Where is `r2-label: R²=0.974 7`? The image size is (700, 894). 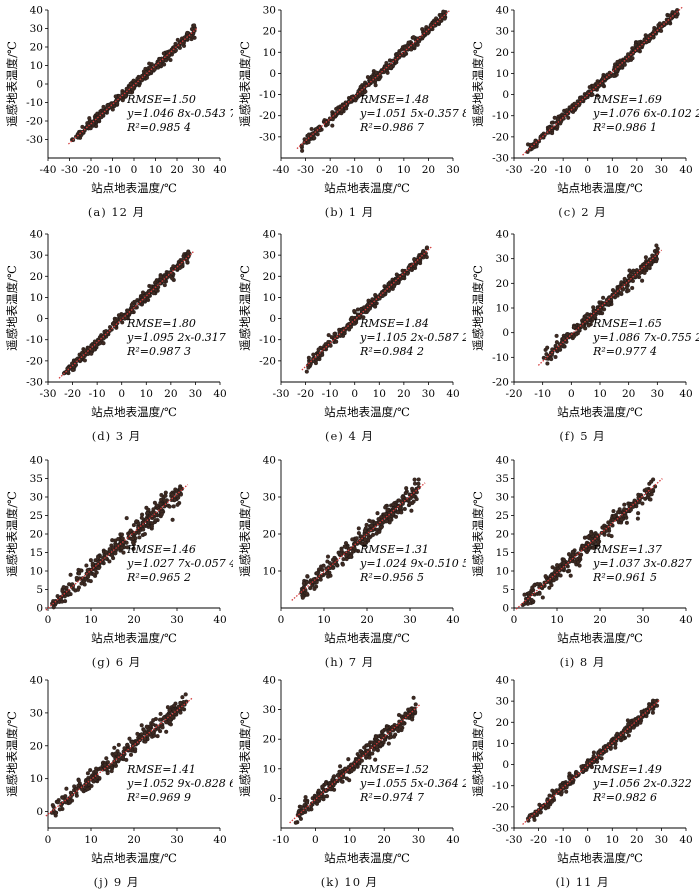
r2-label: R²=0.974 7 is located at coordinates (391, 797).